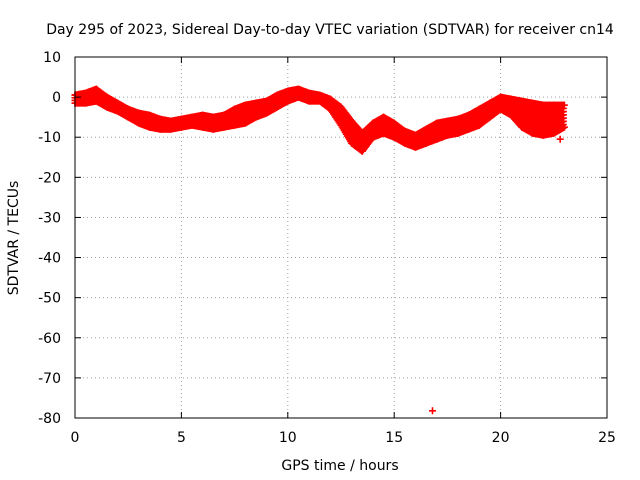 The height and width of the screenshot is (480, 640). What do you see at coordinates (49, 379) in the screenshot?
I see `y-tick-label: -70` at bounding box center [49, 379].